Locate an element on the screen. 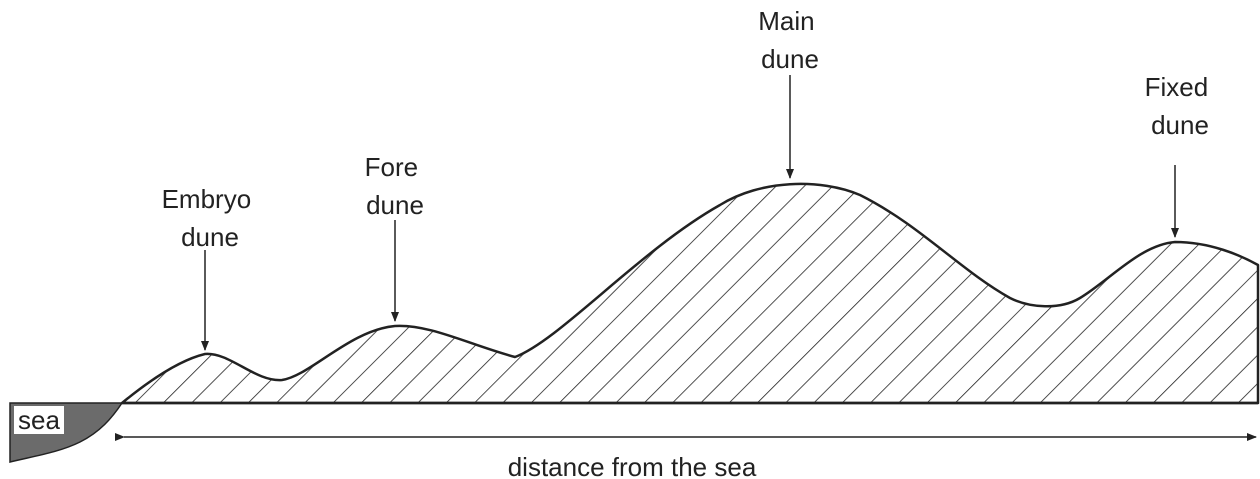 This screenshot has width=1260, height=479. label-line: Fixed is located at coordinates (1177, 87).